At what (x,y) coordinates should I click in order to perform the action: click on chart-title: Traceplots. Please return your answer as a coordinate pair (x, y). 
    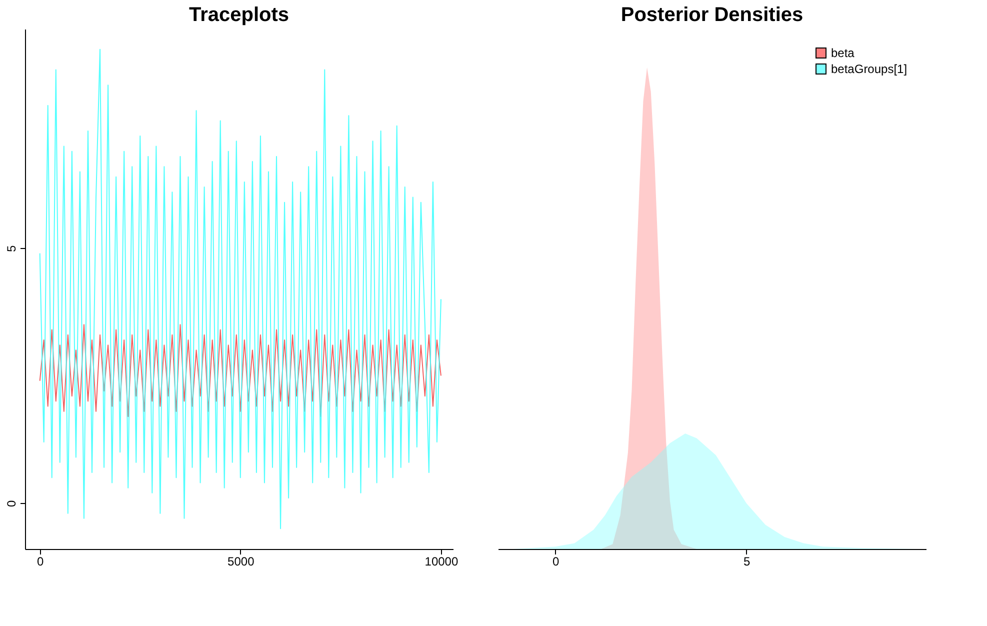
    Looking at the image, I should click on (239, 15).